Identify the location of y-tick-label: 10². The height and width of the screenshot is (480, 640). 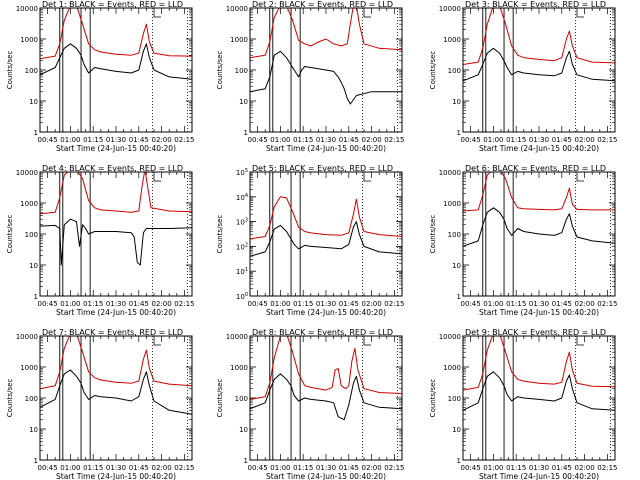
(242, 246).